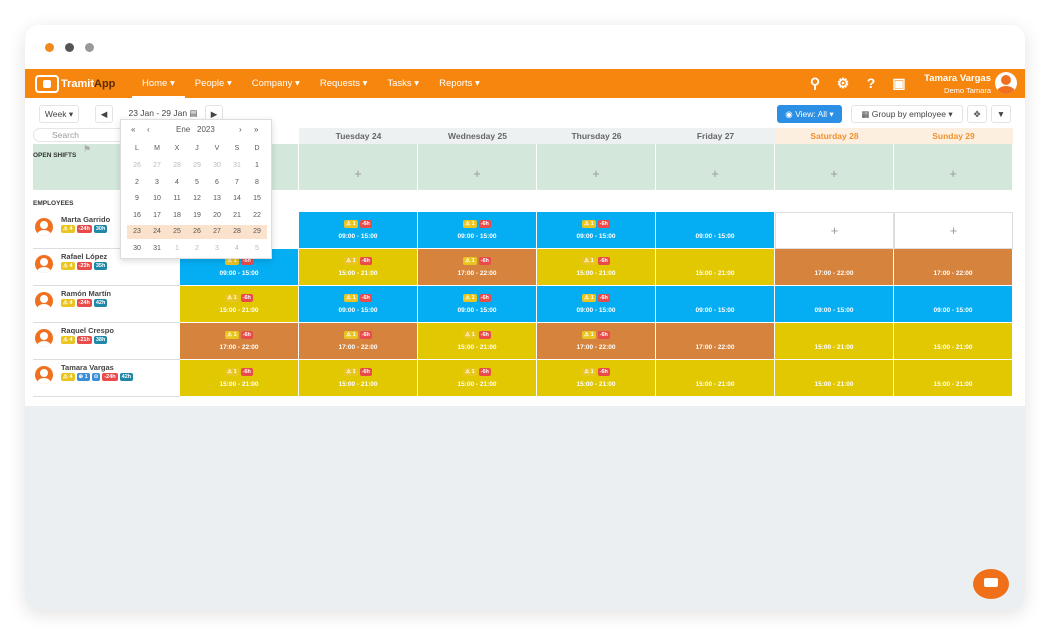  What do you see at coordinates (257, 215) in the screenshot?
I see `calendar-week-row-cell: 22` at bounding box center [257, 215].